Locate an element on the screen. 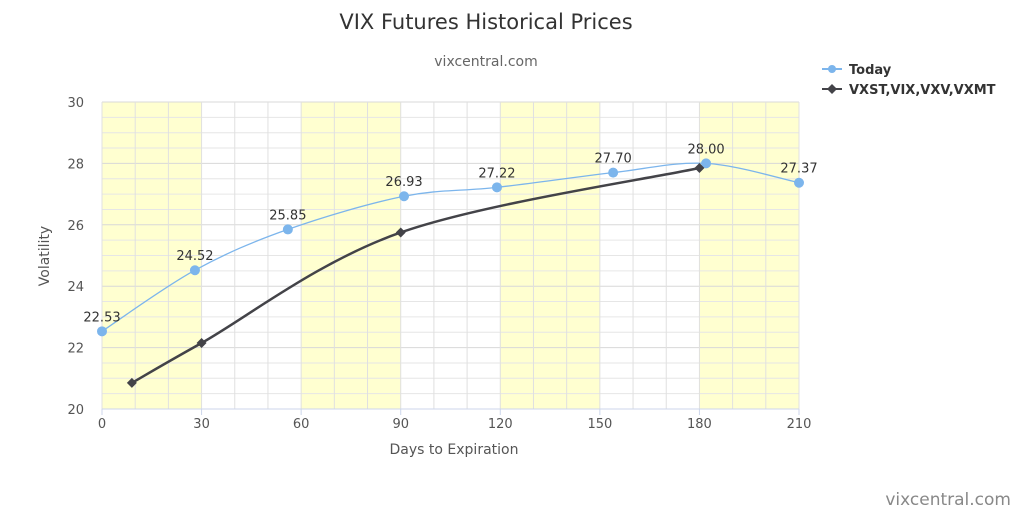 The image size is (1024, 512). legend-item-today: Today is located at coordinates (857, 70).